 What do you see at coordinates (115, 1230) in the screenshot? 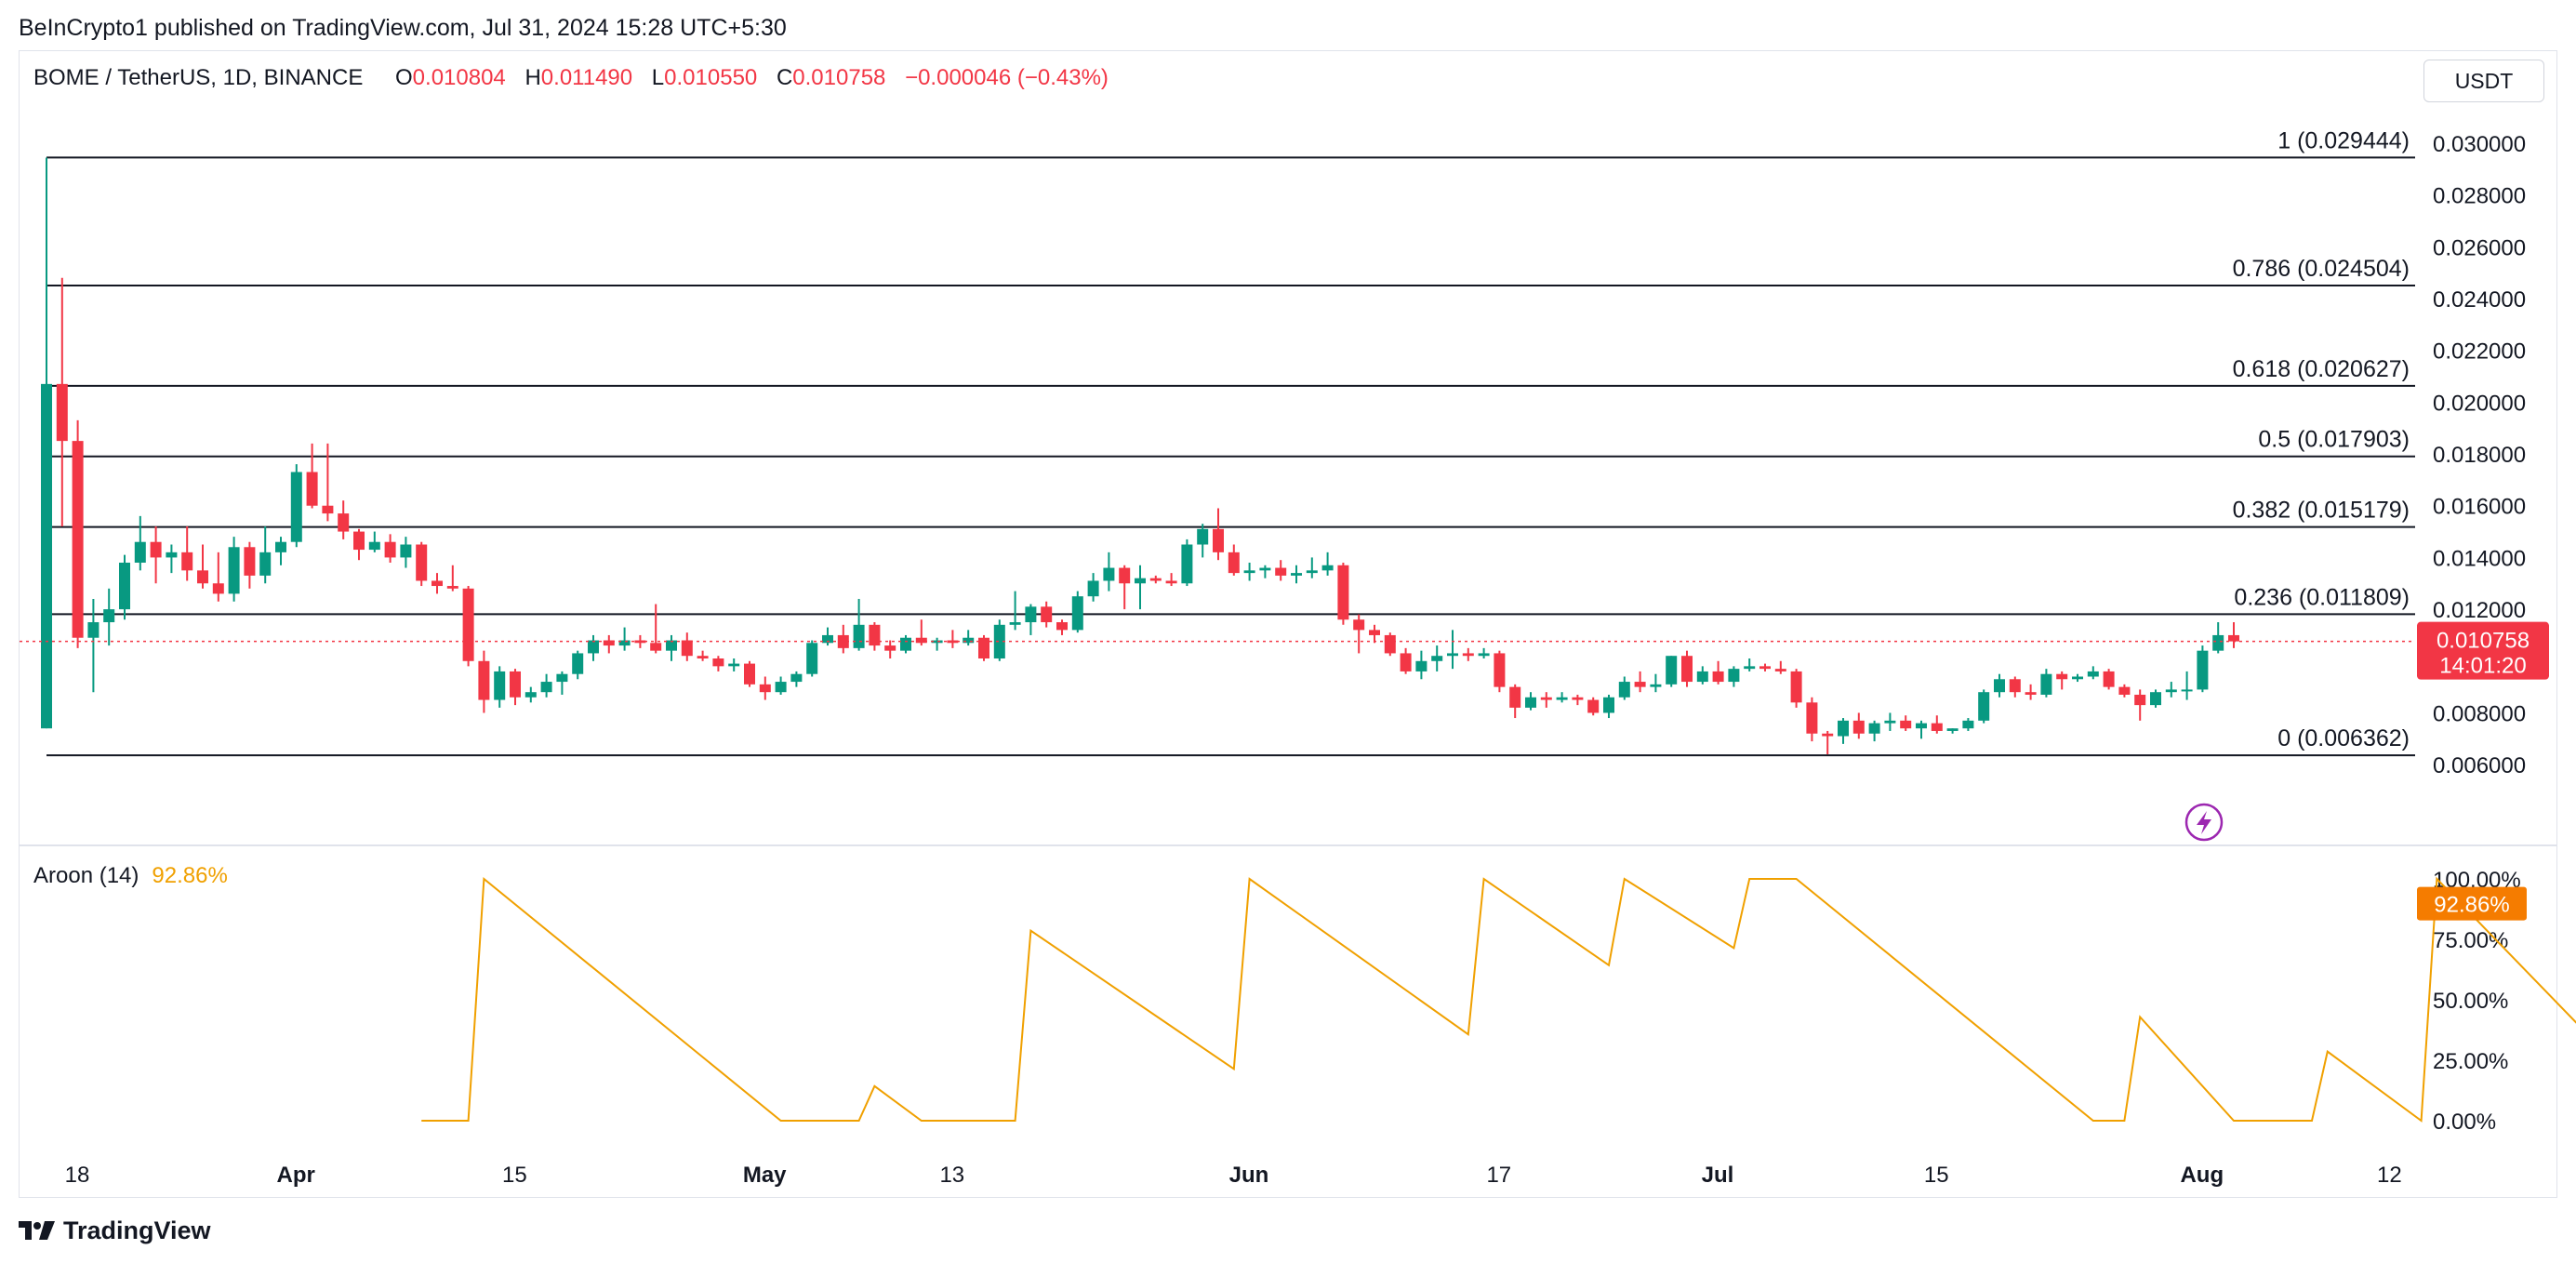
I see `tradingview-logo: TradingView` at bounding box center [115, 1230].